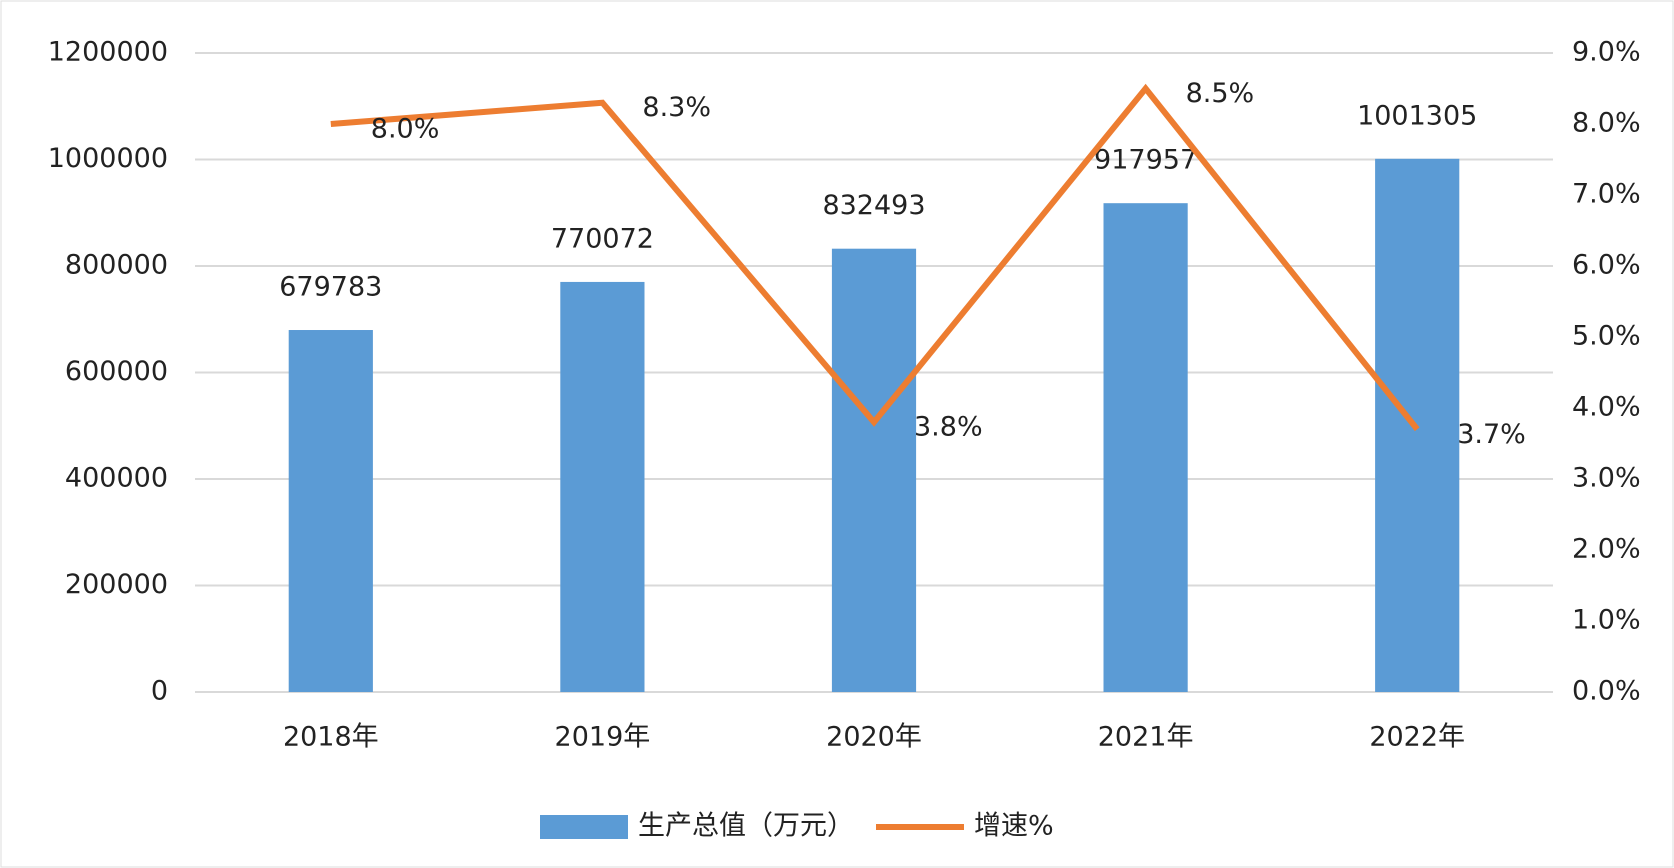 The width and height of the screenshot is (1674, 868). I want to click on y2-tick-label: 9.0%, so click(1606, 52).